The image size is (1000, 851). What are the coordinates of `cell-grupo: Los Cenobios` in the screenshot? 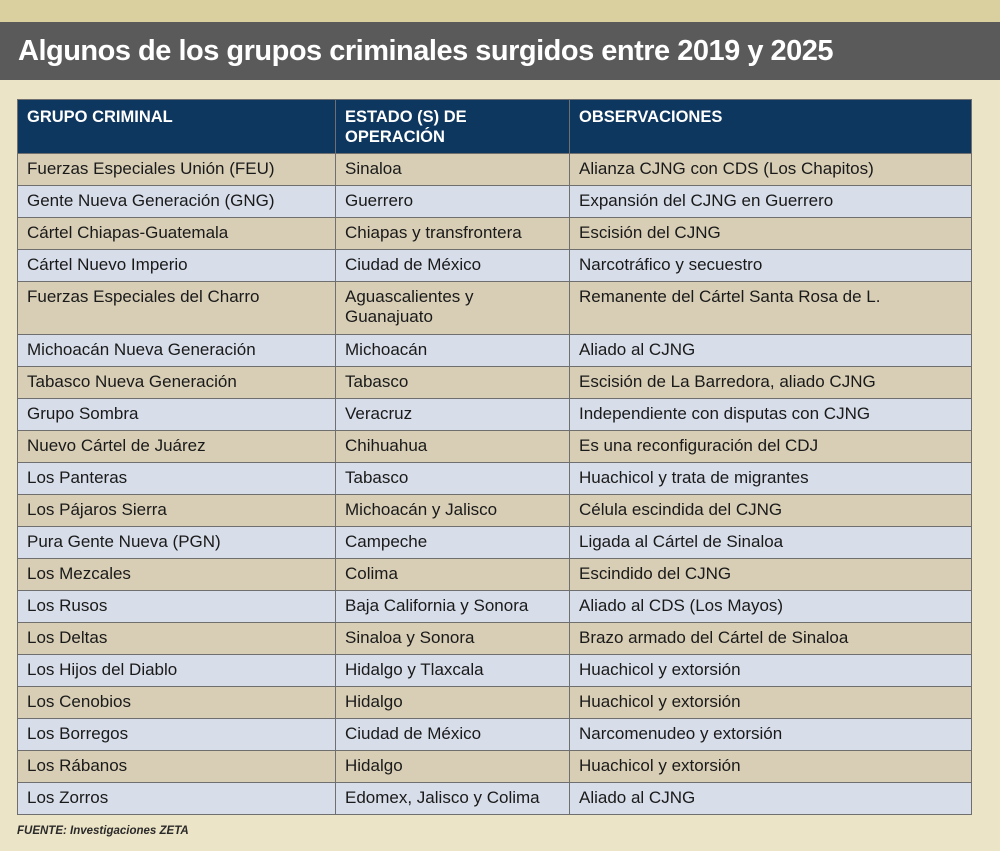 It's located at (176, 702).